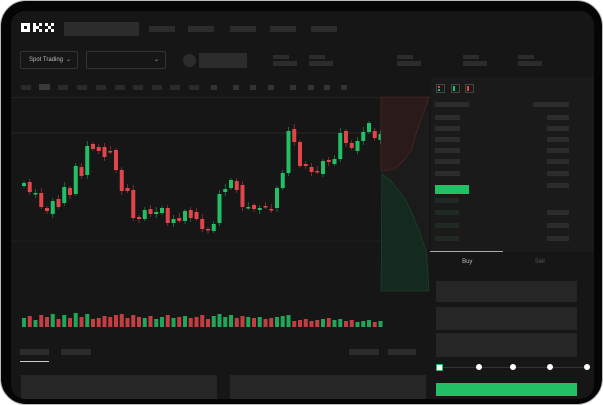  What do you see at coordinates (558, 238) in the screenshot?
I see `bid-amount` at bounding box center [558, 238].